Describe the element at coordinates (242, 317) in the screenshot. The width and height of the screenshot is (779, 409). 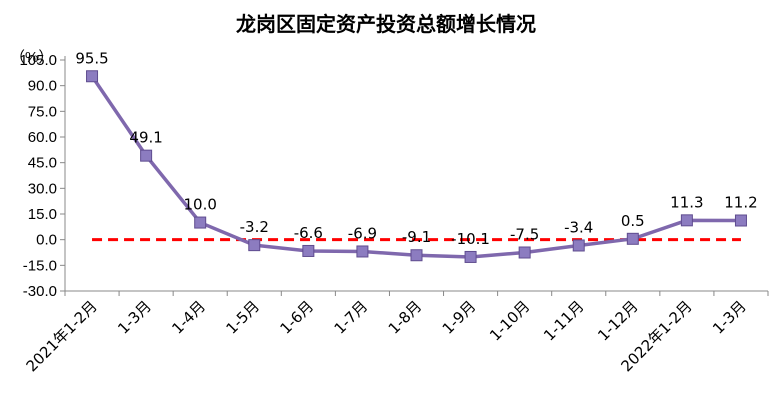
I see `x-tick-label: 1-5月` at that location.